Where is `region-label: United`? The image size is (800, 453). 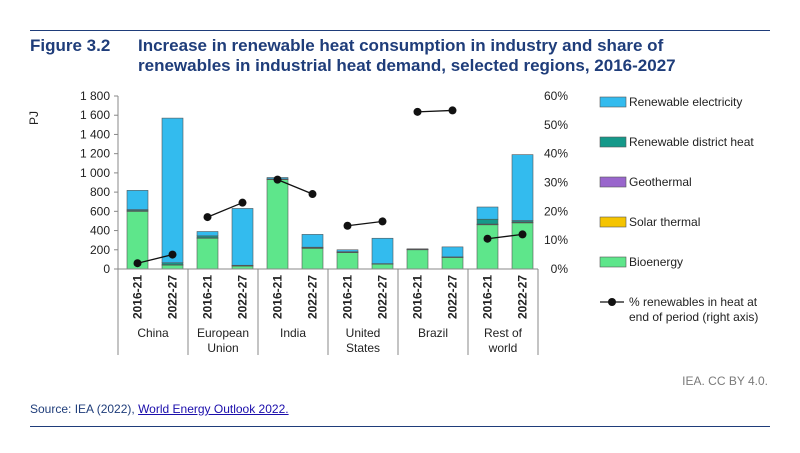
region-label: United is located at coordinates (363, 333).